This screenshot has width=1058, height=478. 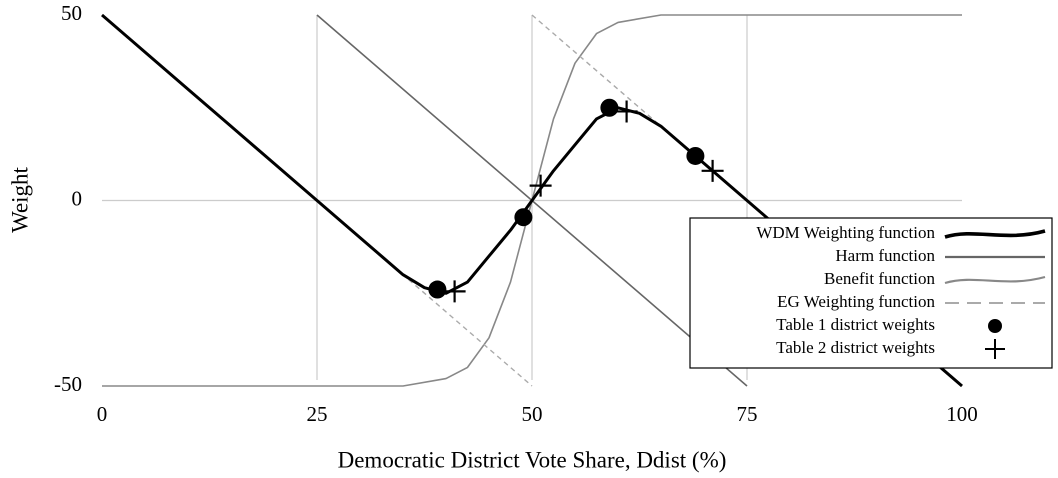 What do you see at coordinates (532, 414) in the screenshot?
I see `x-tick-label: 50` at bounding box center [532, 414].